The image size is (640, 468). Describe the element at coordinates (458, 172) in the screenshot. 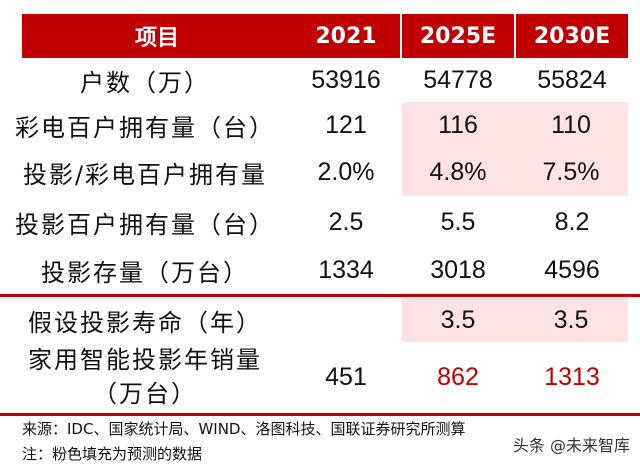

I see `value-2025e: 4.8%` at that location.